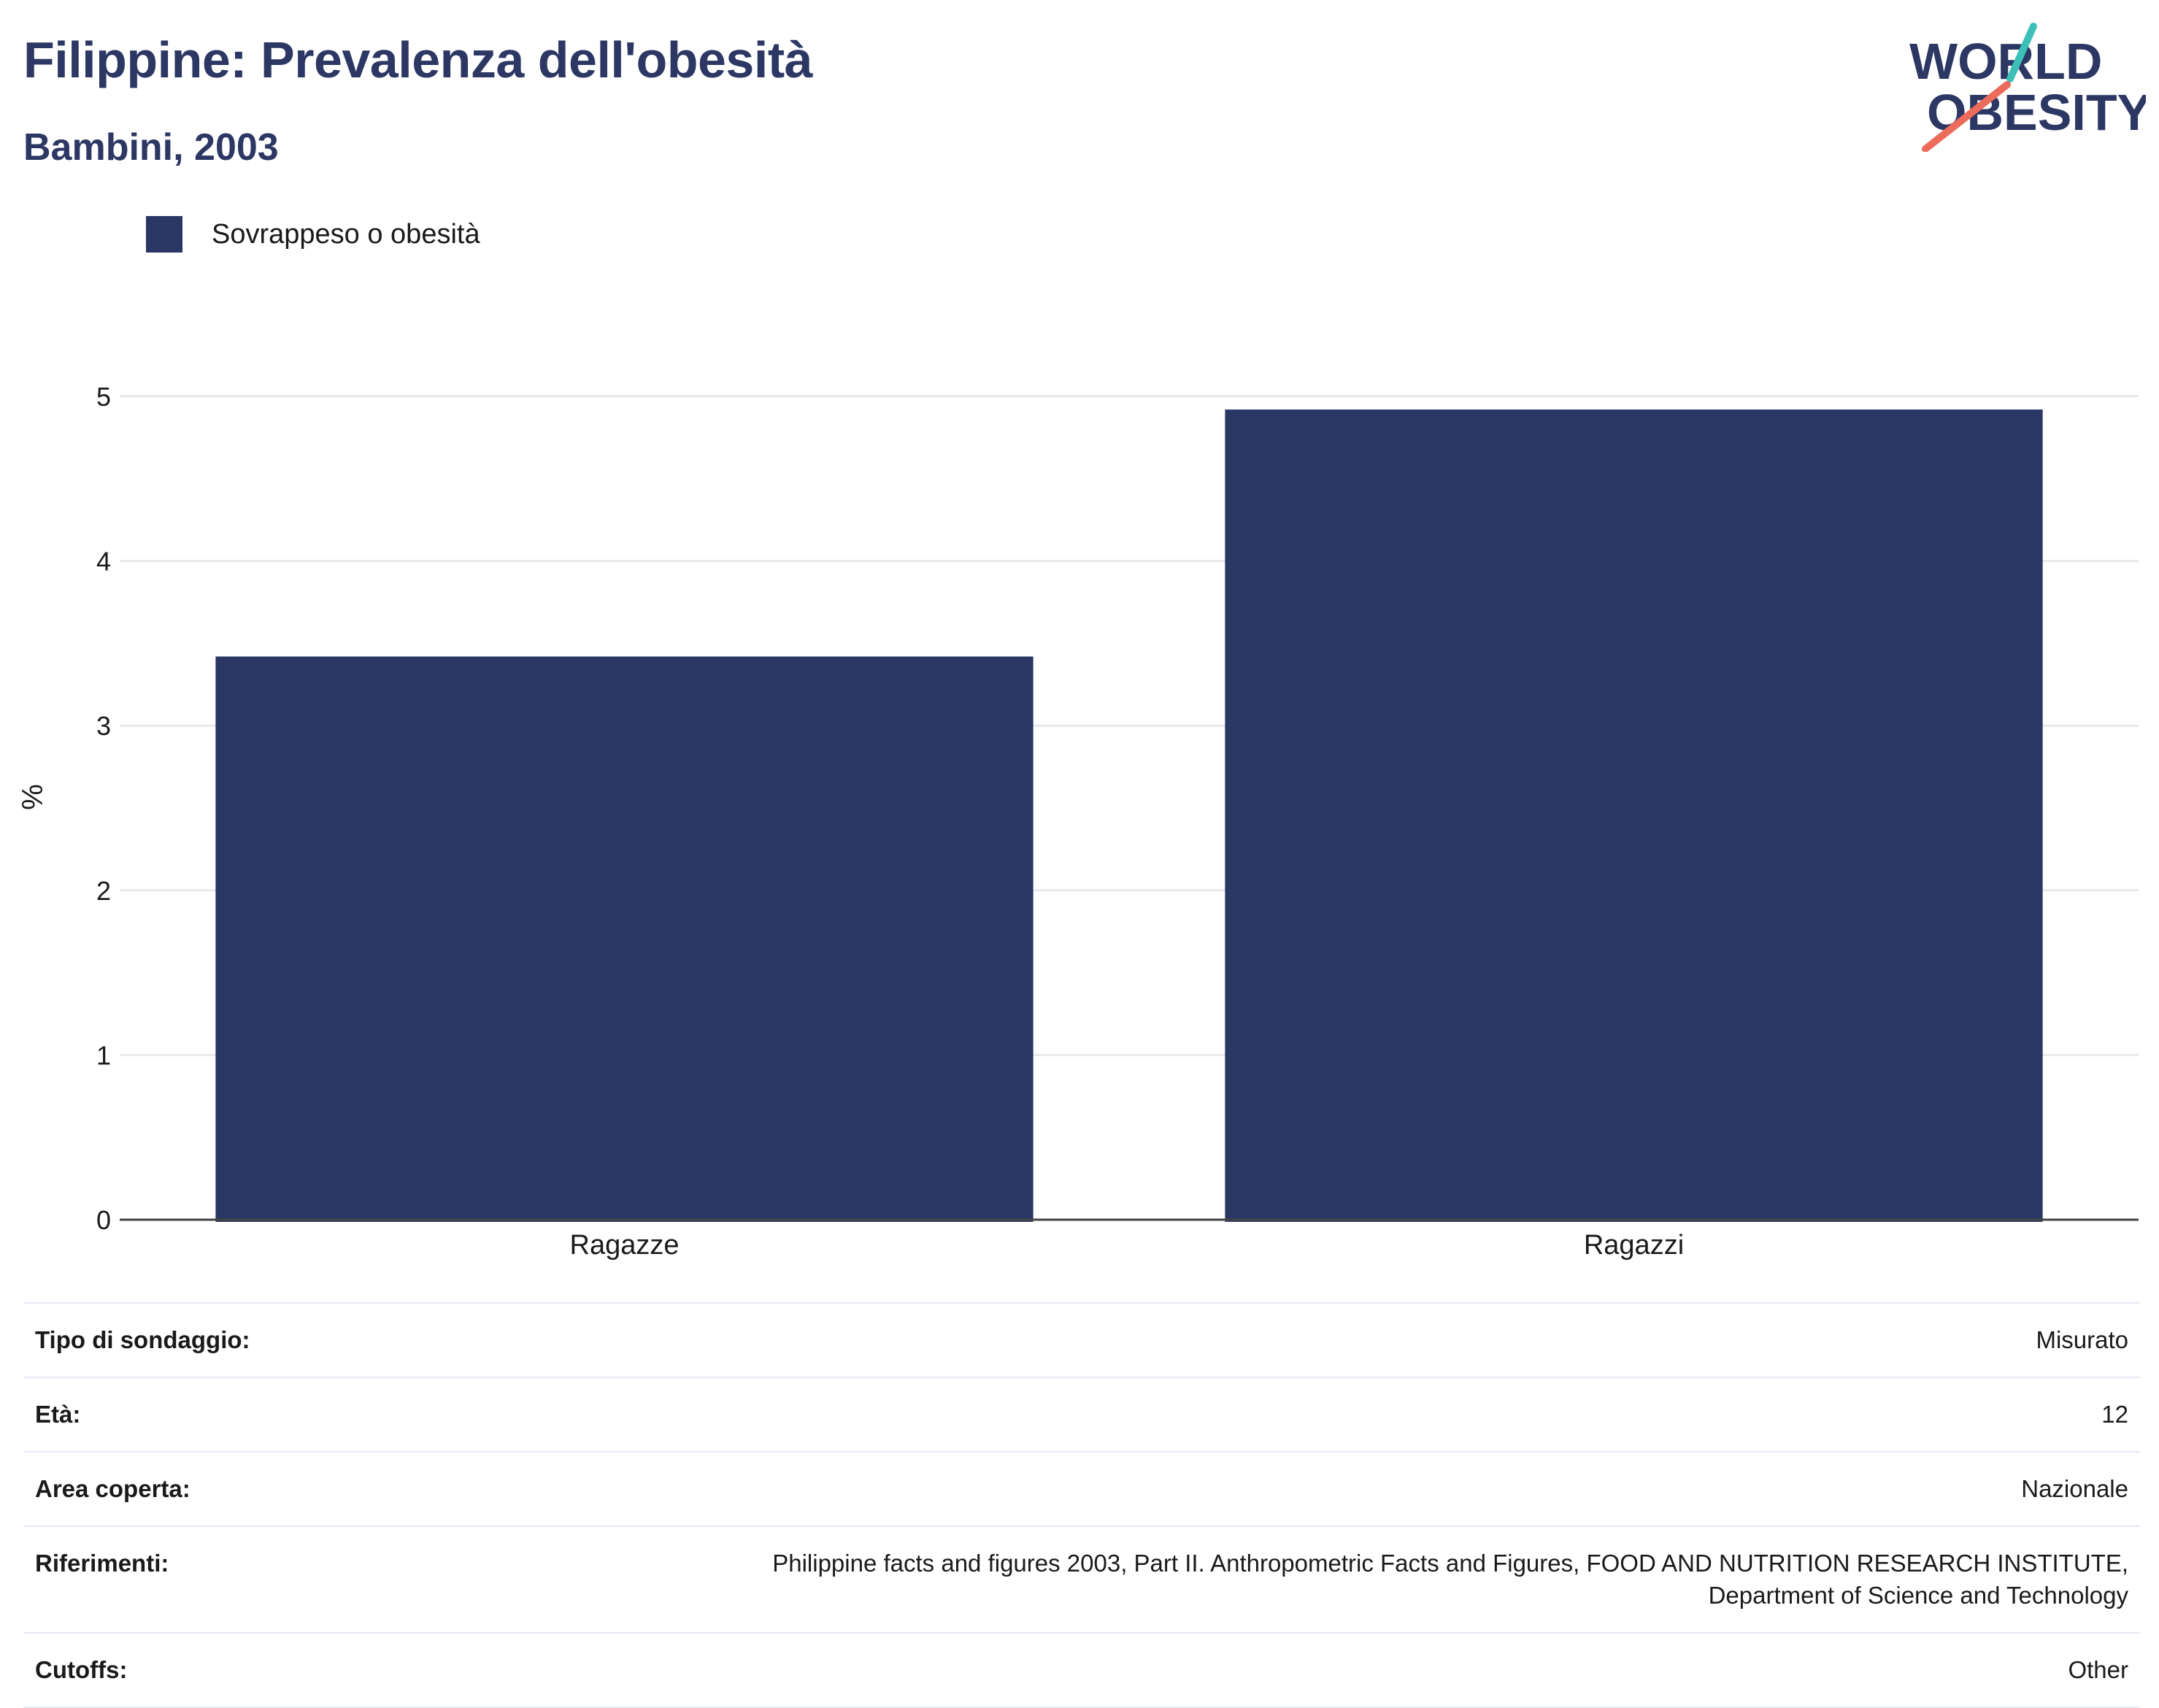 Image resolution: width=2159 pixels, height=1708 pixels. I want to click on legend-swatch, so click(164, 234).